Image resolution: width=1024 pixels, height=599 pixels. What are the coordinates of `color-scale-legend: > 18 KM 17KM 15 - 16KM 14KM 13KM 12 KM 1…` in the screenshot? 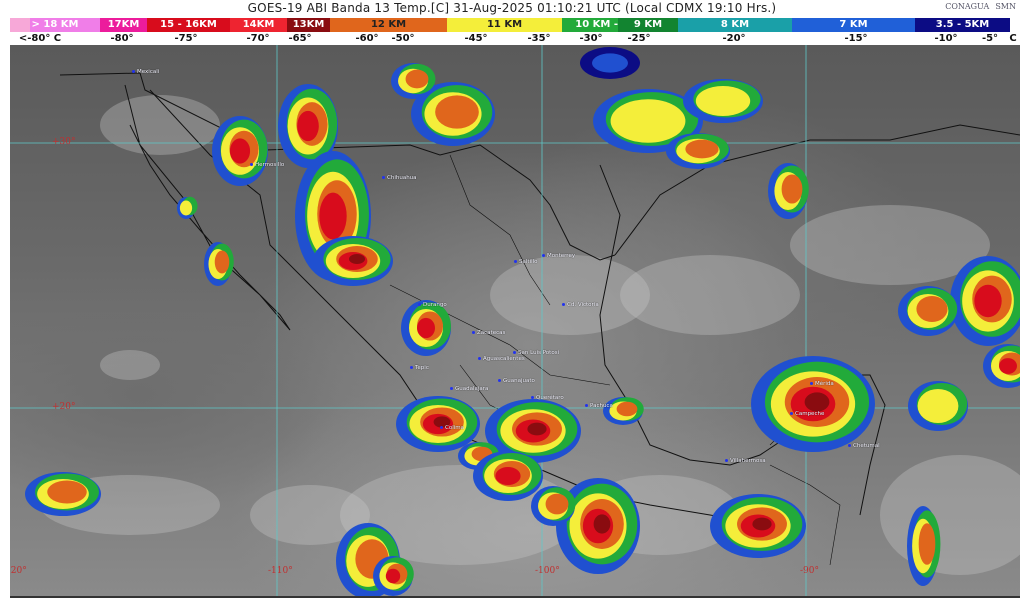 It's located at (510, 25).